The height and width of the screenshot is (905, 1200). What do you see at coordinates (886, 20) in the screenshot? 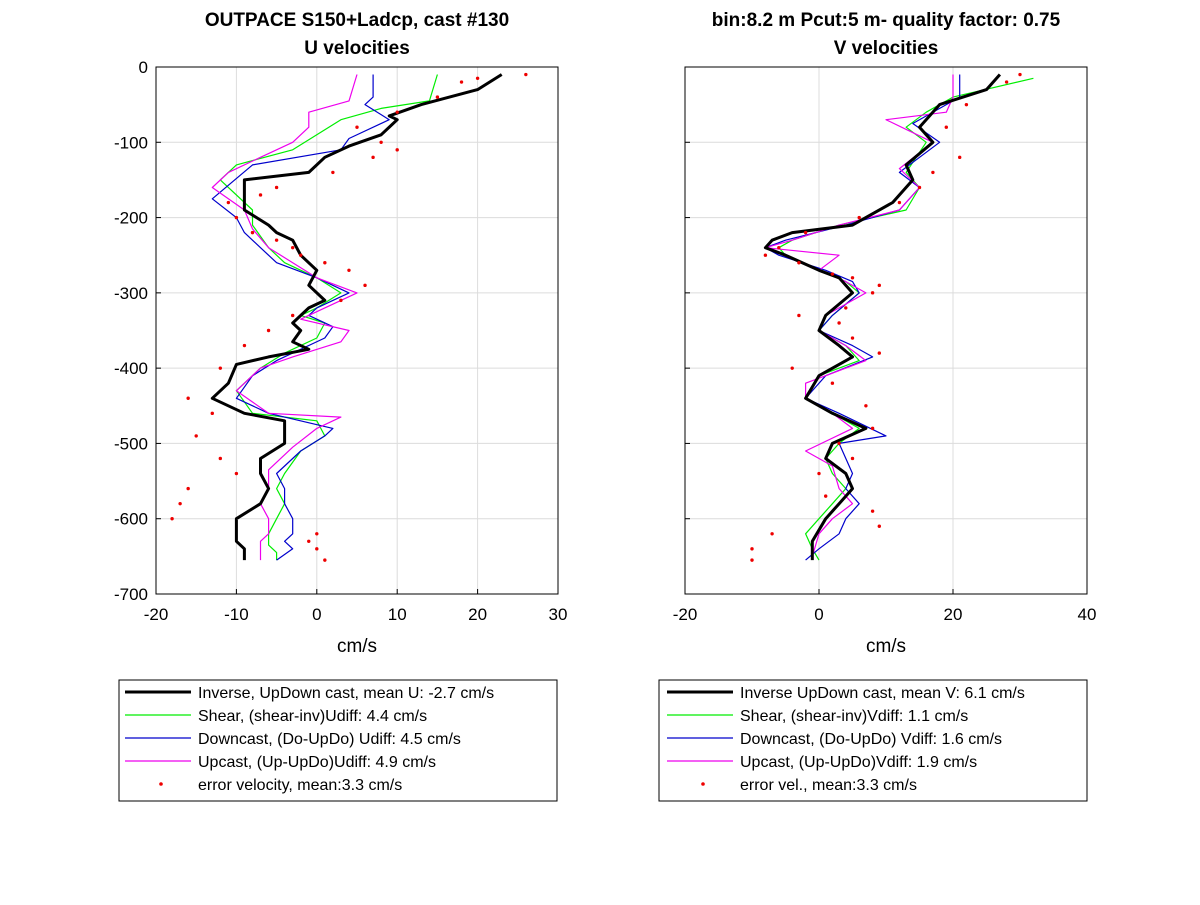
I see `chart-title-right: bin:8.2 m Pcut:5 m- quality factor: 0.75` at bounding box center [886, 20].